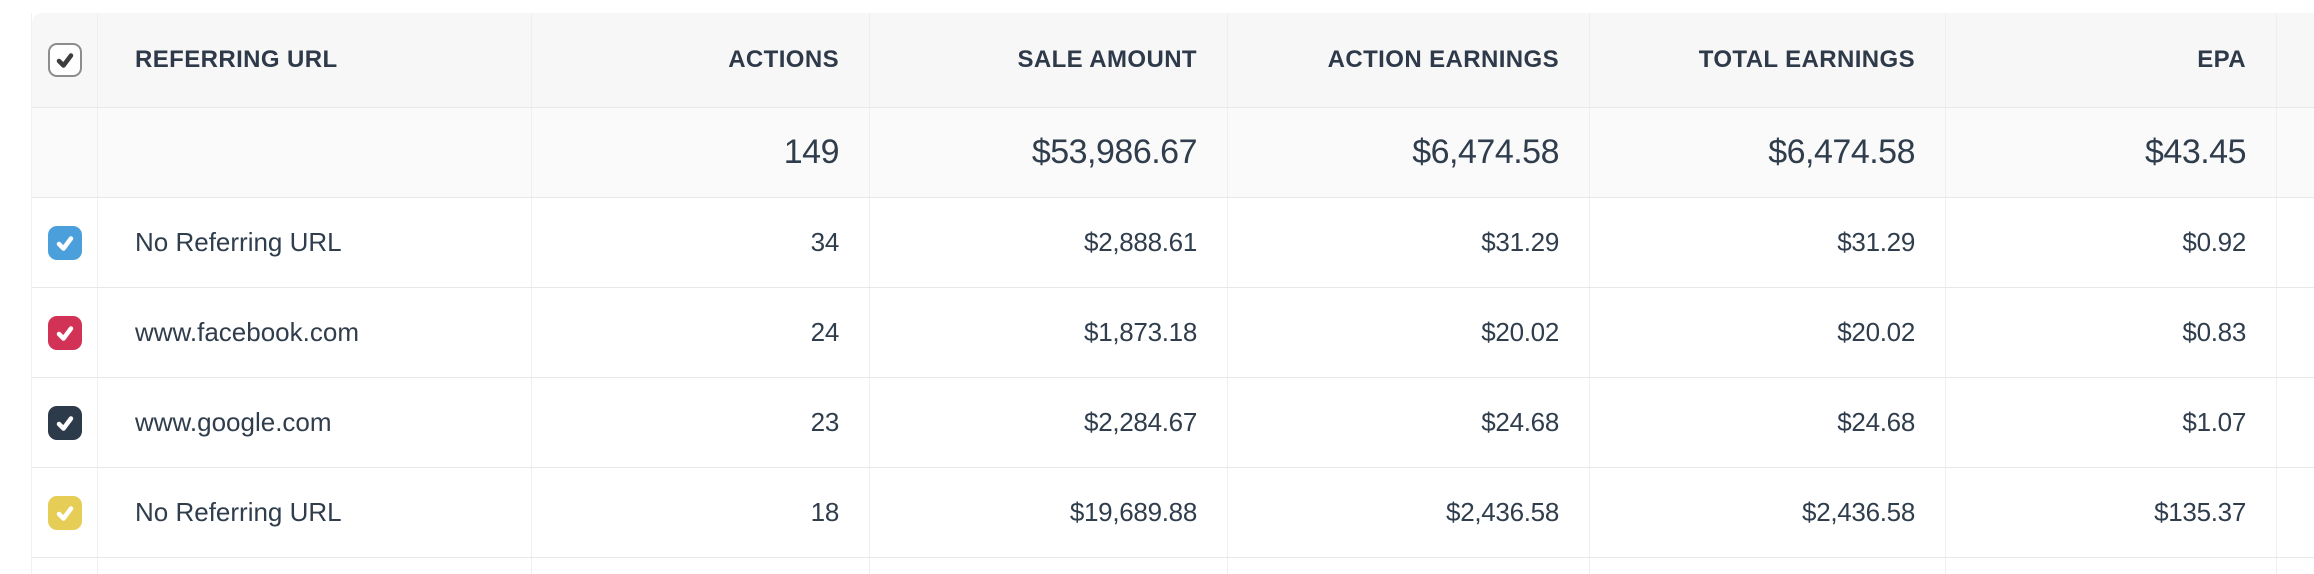  I want to click on epa-cell: $1.07, so click(2111, 422).